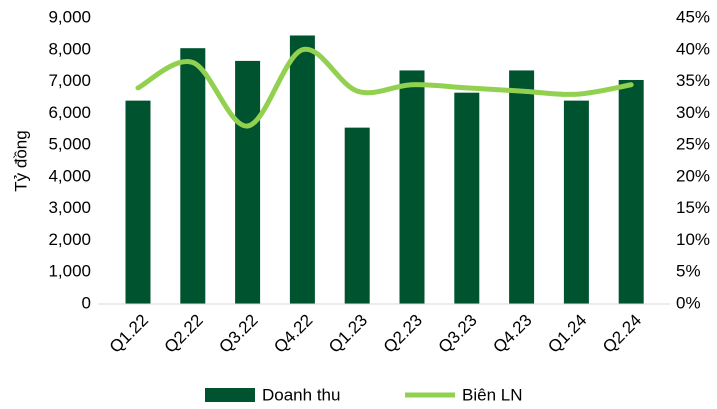 This screenshot has width=717, height=409. Describe the element at coordinates (86, 302) in the screenshot. I see `y-tick-label: 0` at that location.